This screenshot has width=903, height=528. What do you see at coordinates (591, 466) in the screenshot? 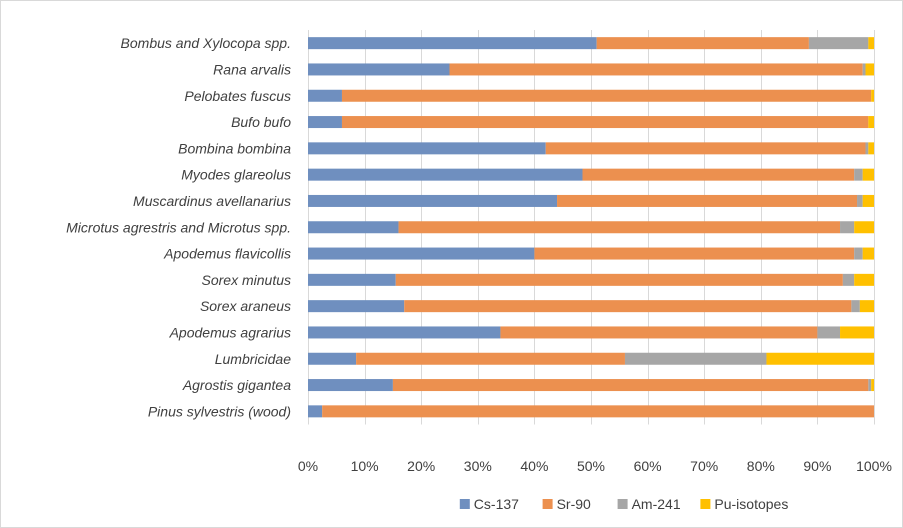
I see `x-tick-label: 50%` at bounding box center [591, 466].